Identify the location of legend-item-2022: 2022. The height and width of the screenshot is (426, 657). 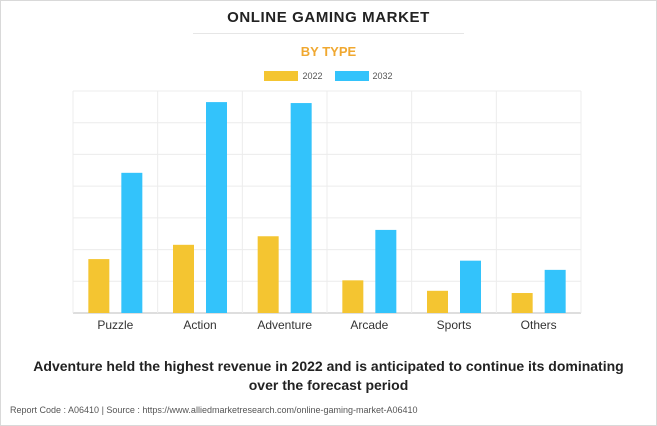
(293, 76).